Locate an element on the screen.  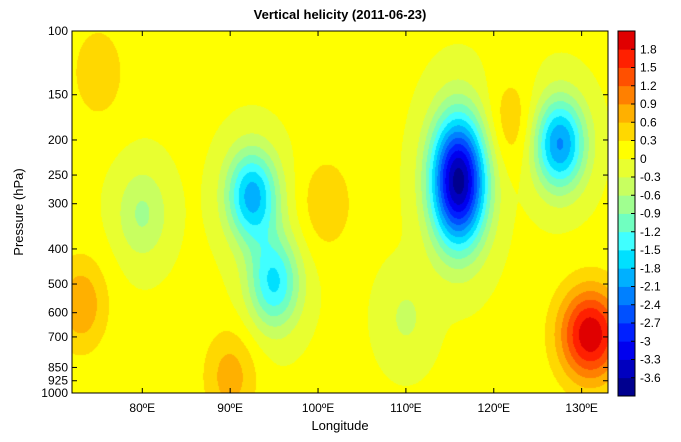
x-tick-label: 130ºE is located at coordinates (581, 408).